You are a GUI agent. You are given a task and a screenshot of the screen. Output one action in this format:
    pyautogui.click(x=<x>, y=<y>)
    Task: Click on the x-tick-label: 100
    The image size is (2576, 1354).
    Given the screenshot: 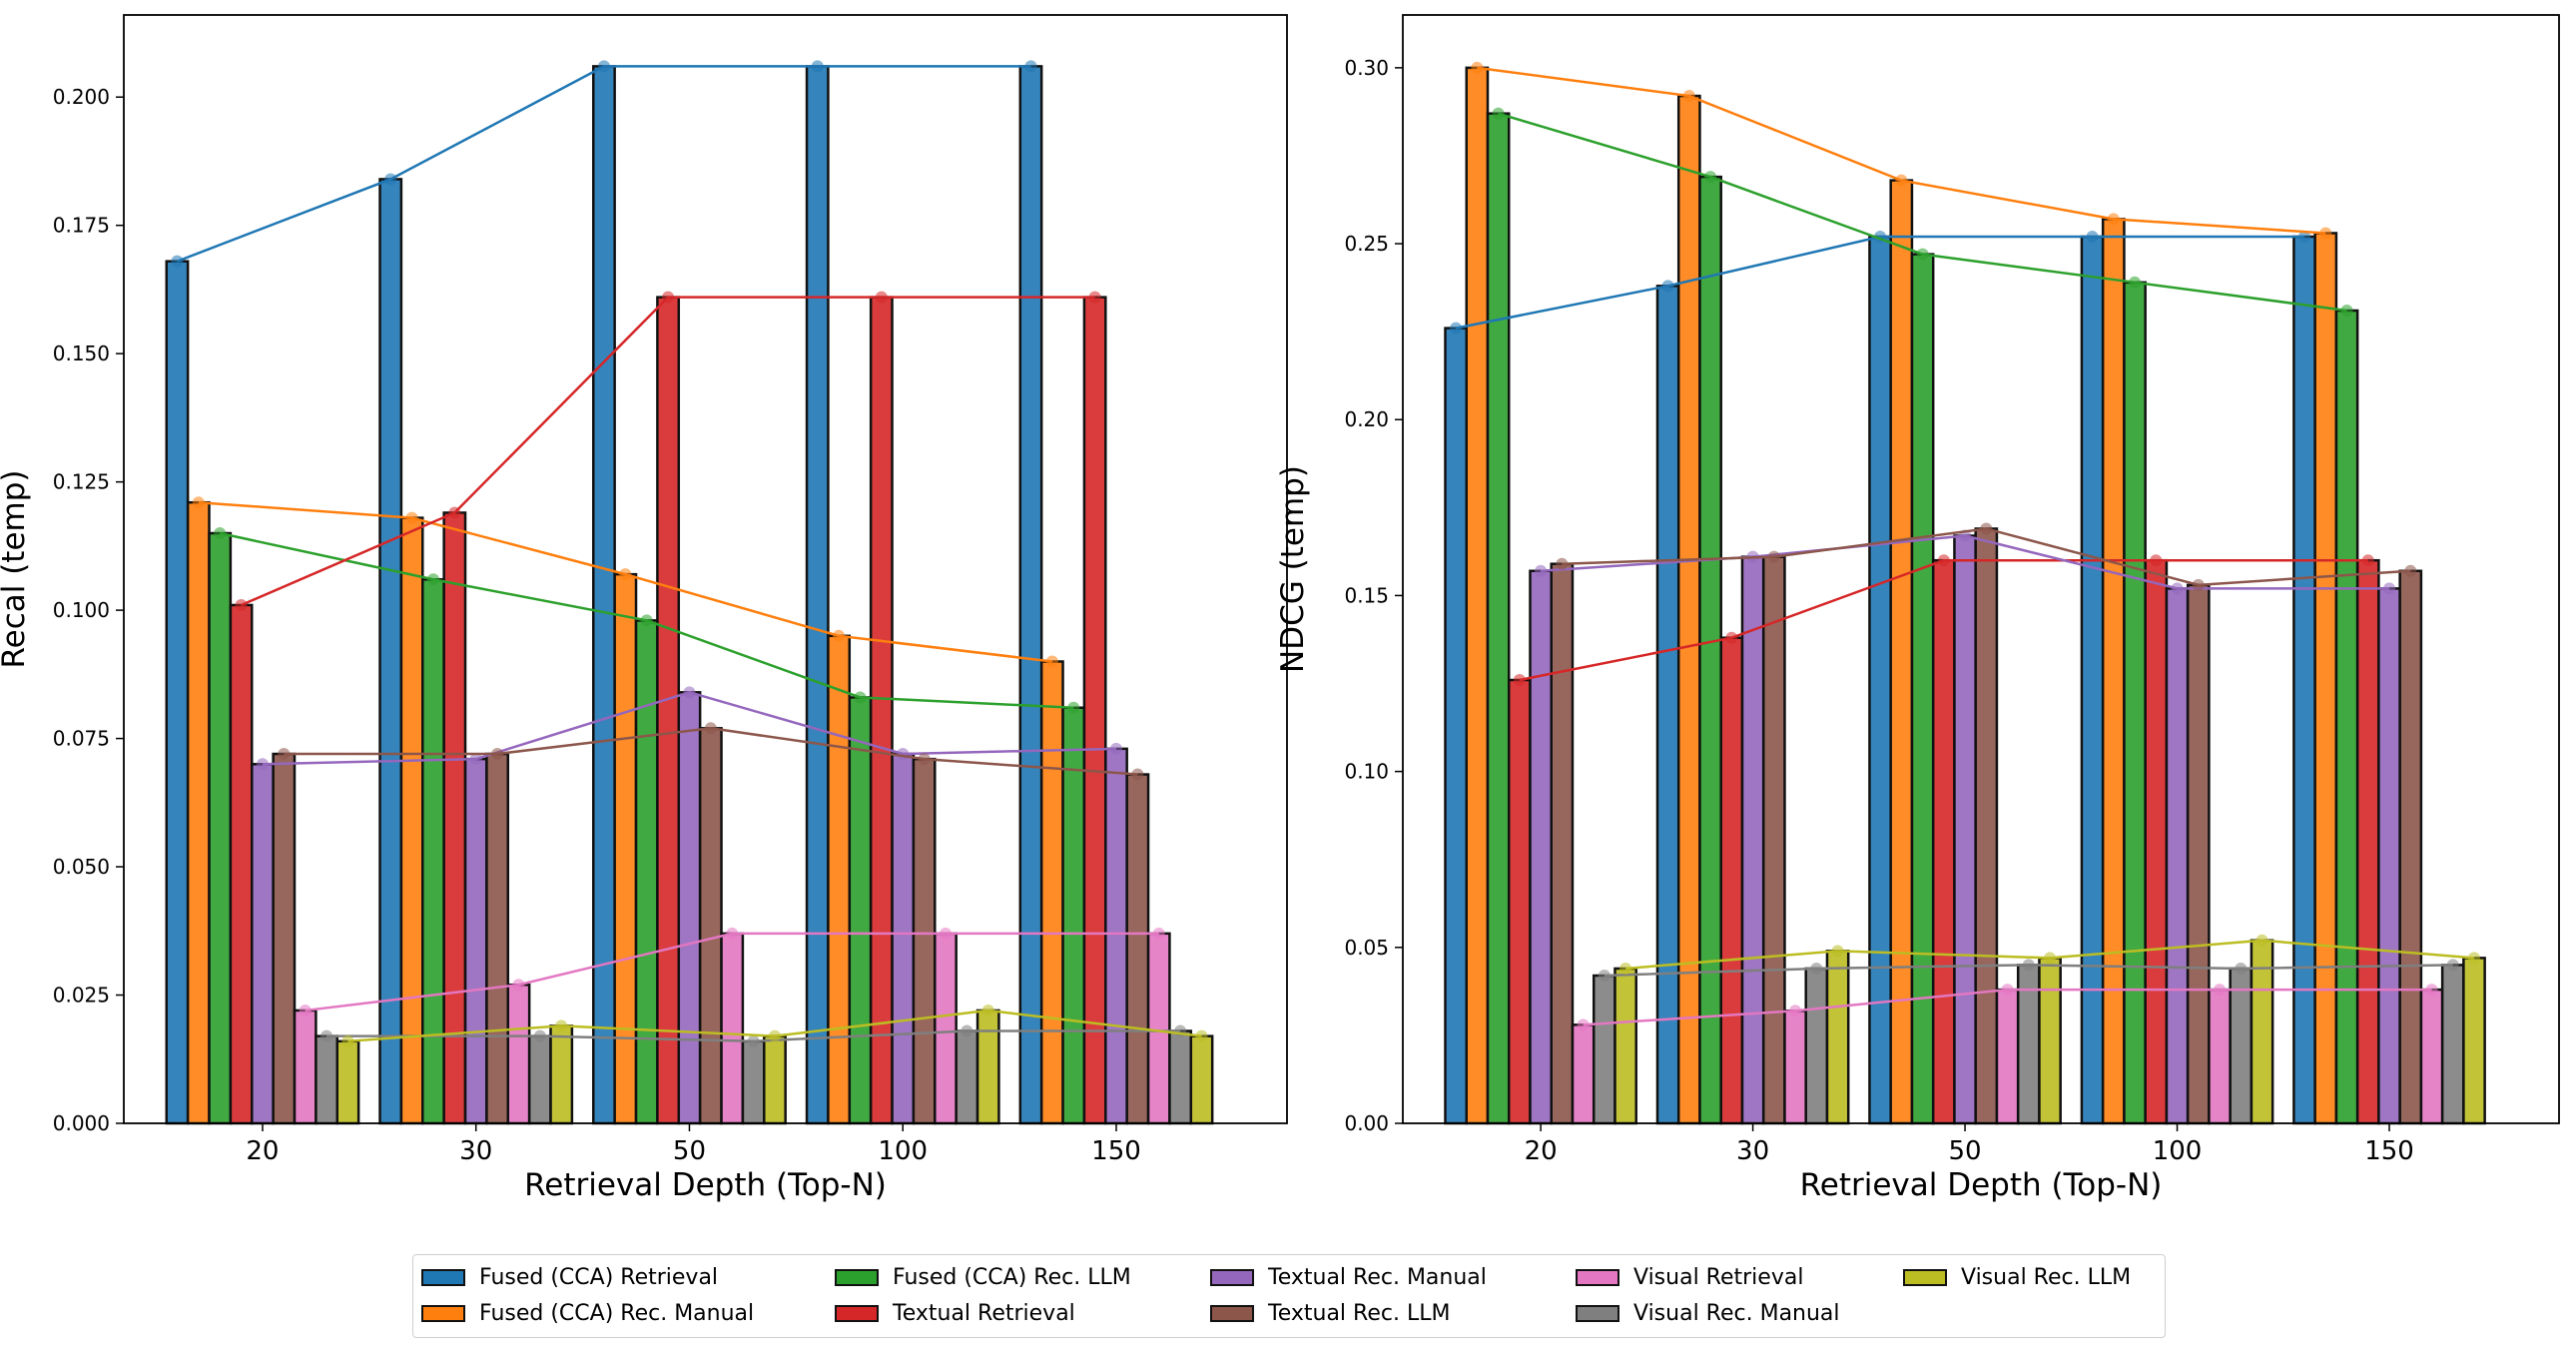 What is the action you would take?
    pyautogui.click(x=2178, y=1151)
    